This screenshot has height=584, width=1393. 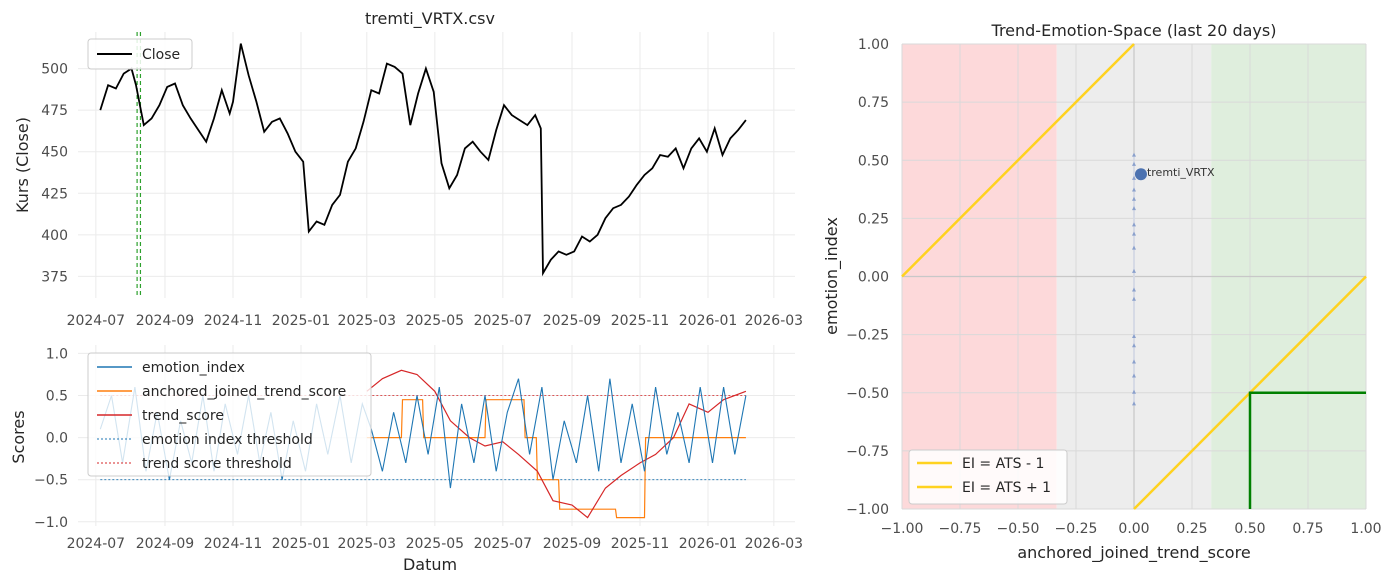 I want to click on space-x-tick-label: −1.00, so click(x=902, y=529).